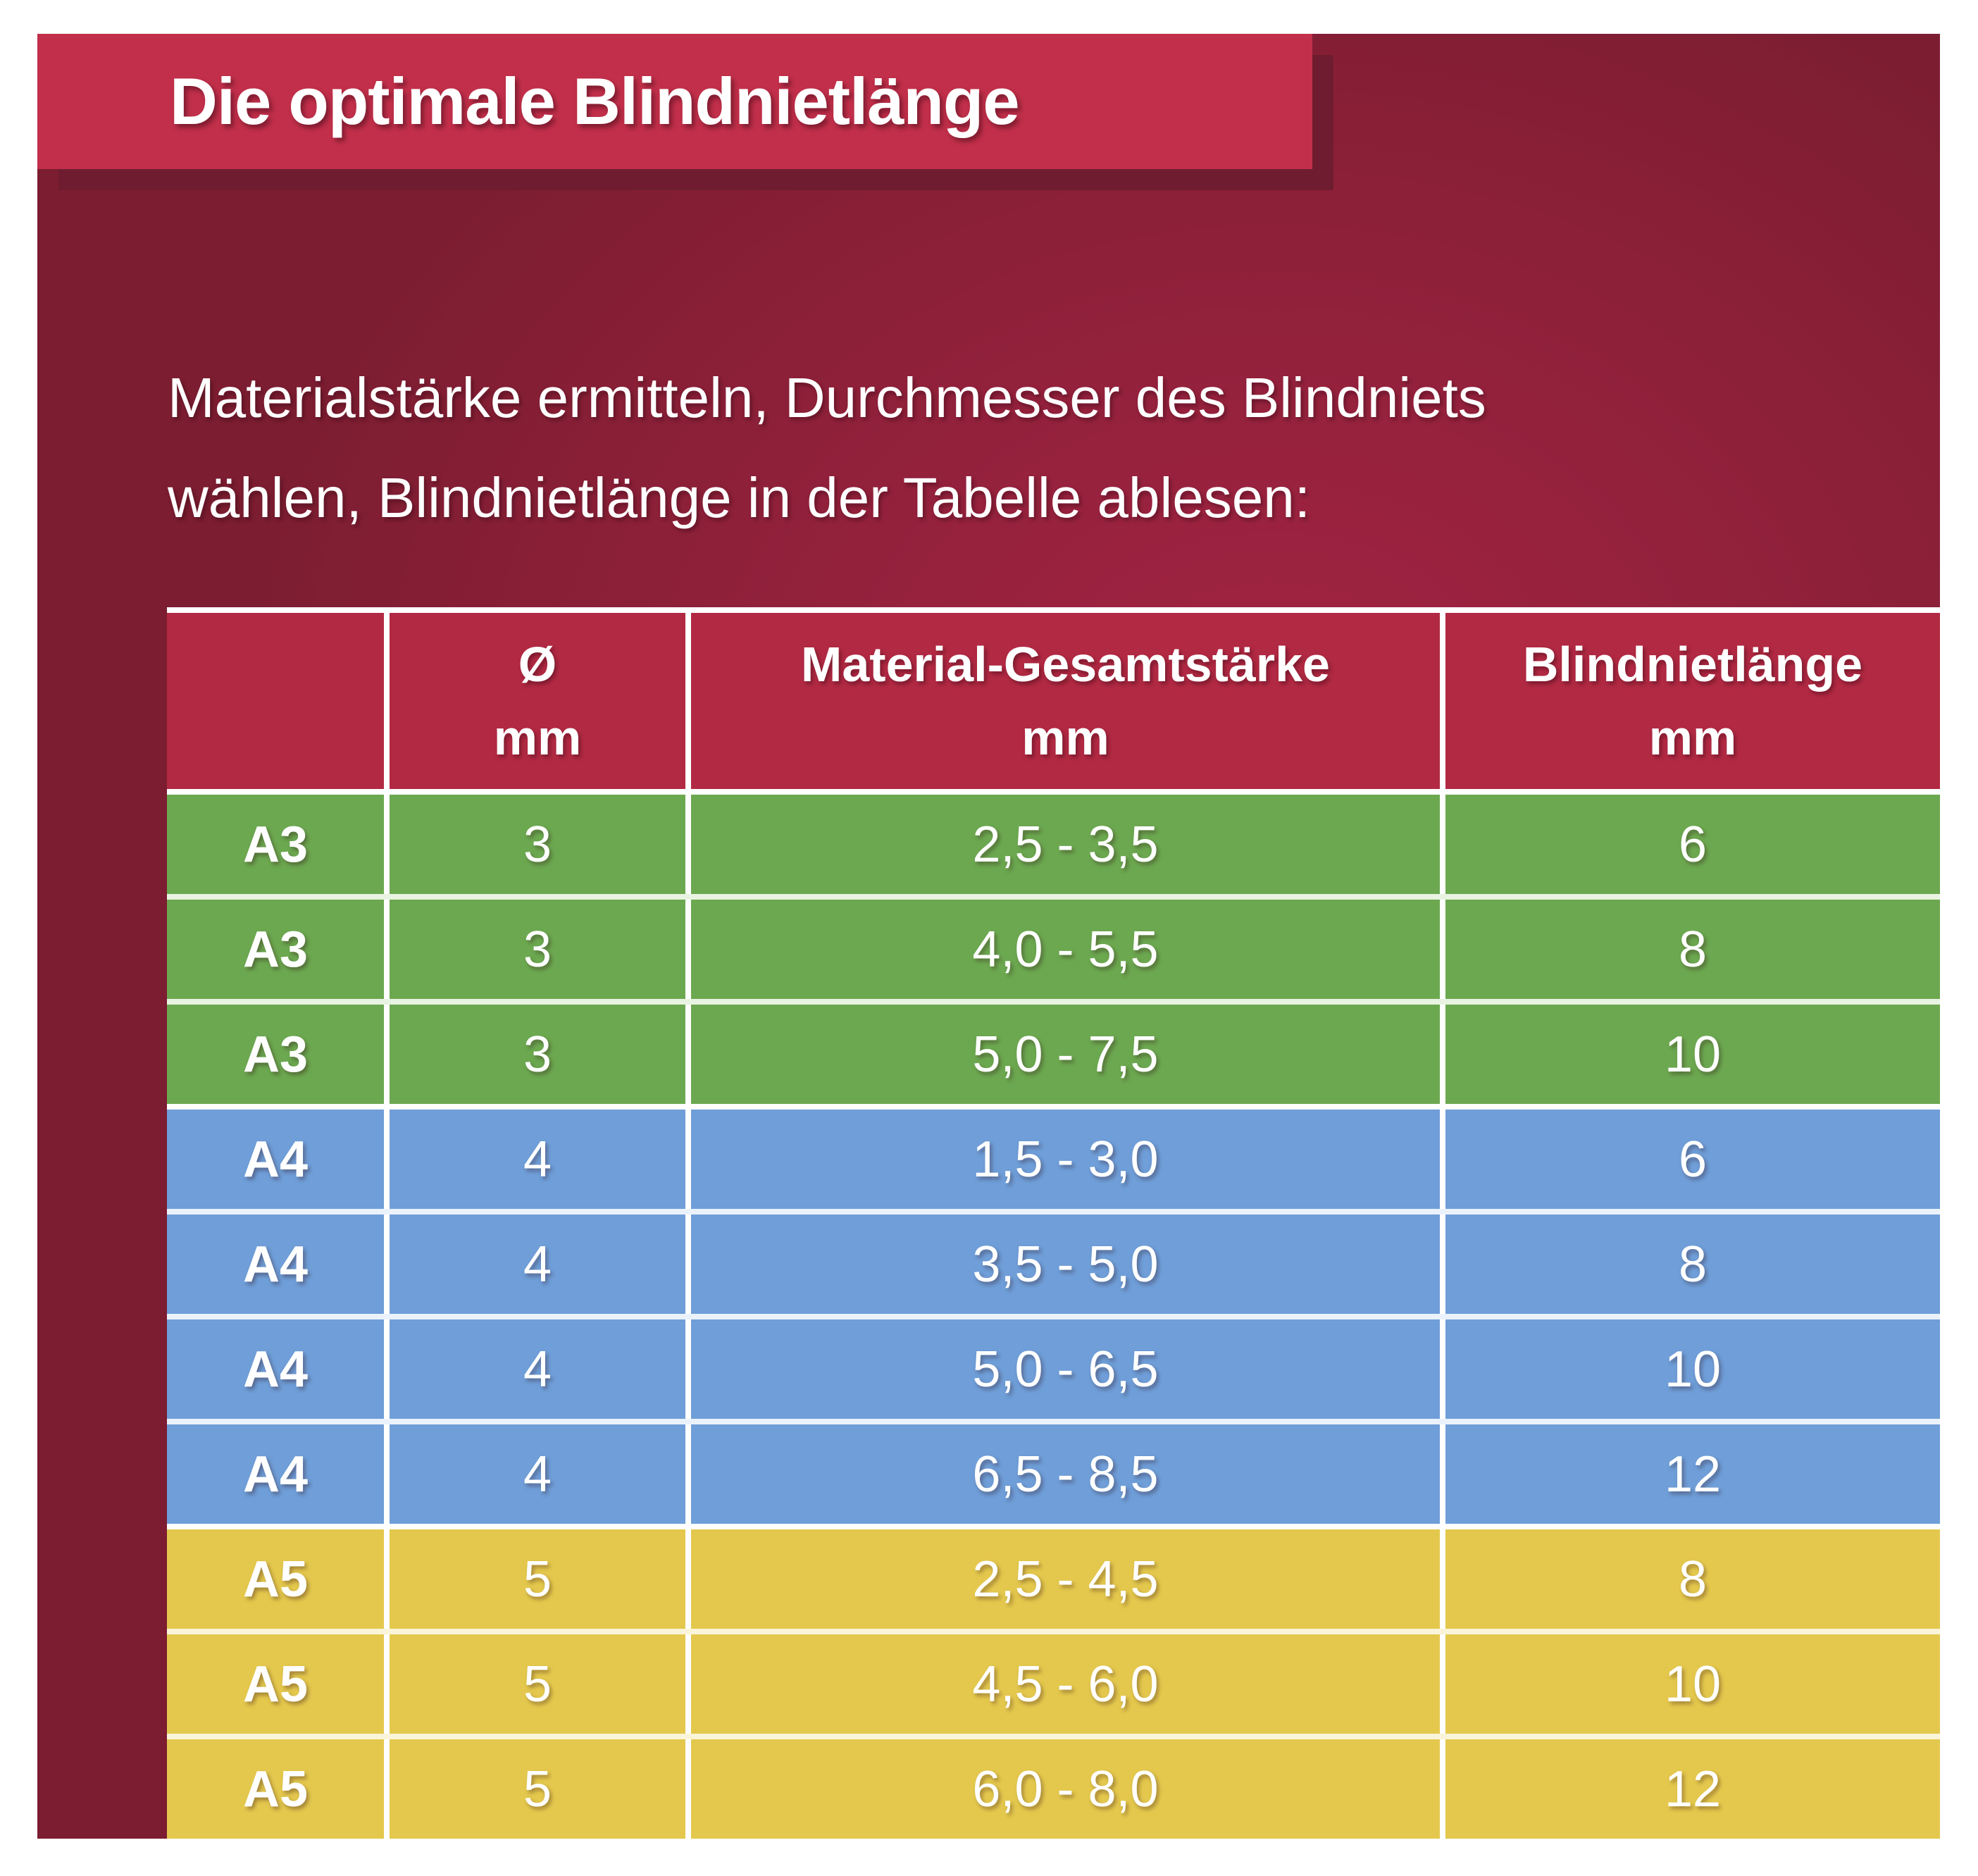 The height and width of the screenshot is (1876, 1978). Describe the element at coordinates (1062, 1474) in the screenshot. I see `material-range-cell: 6,5 - 8,5` at that location.